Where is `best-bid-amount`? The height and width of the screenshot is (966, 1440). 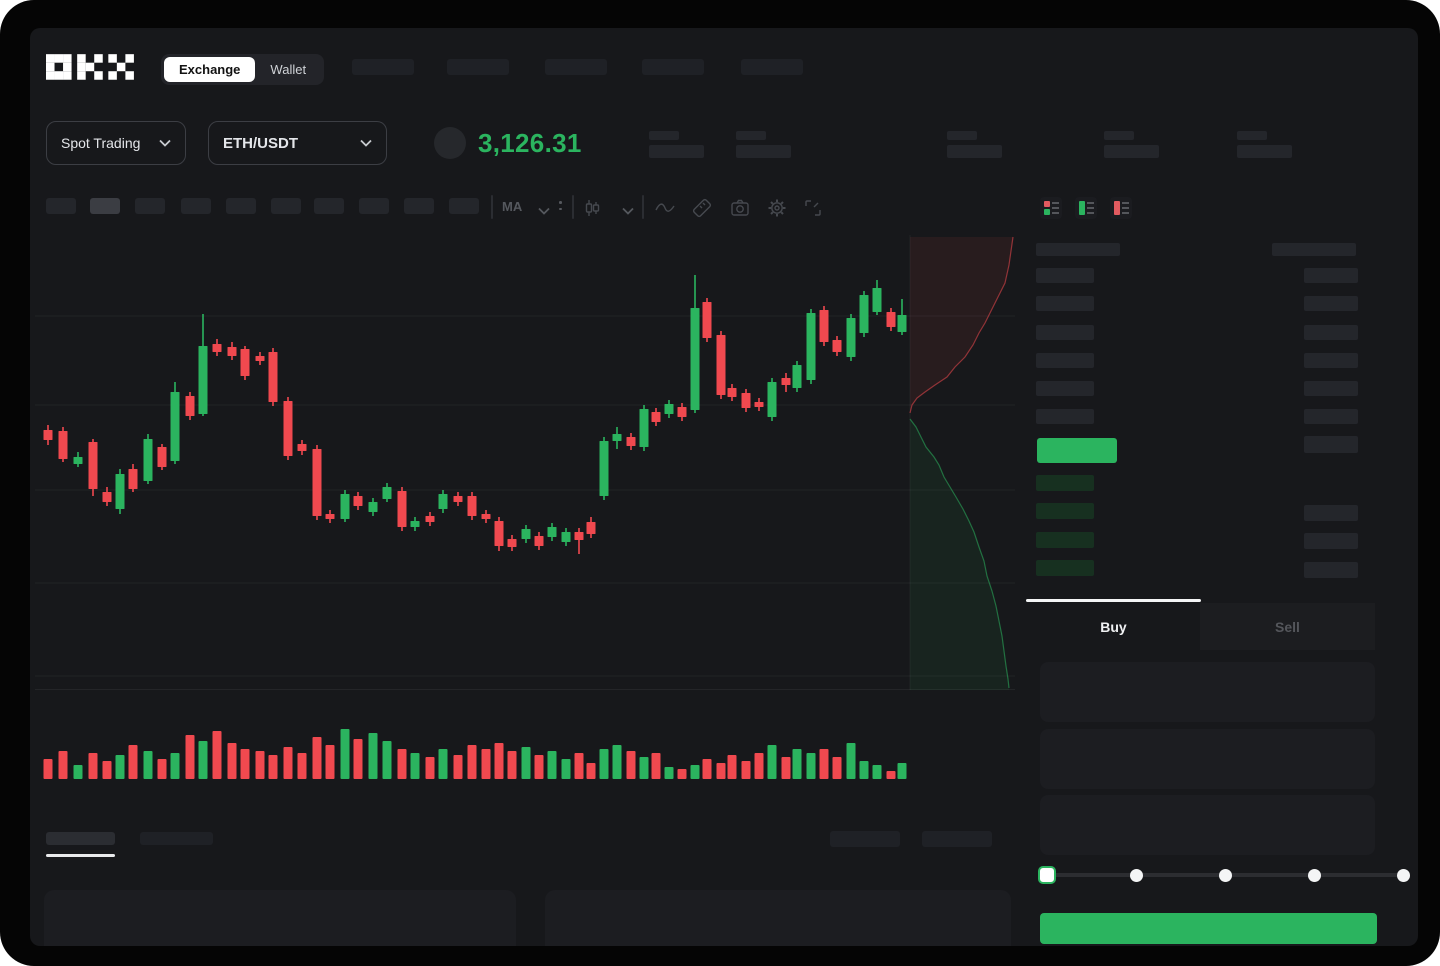
best-bid-amount is located at coordinates (1331, 444).